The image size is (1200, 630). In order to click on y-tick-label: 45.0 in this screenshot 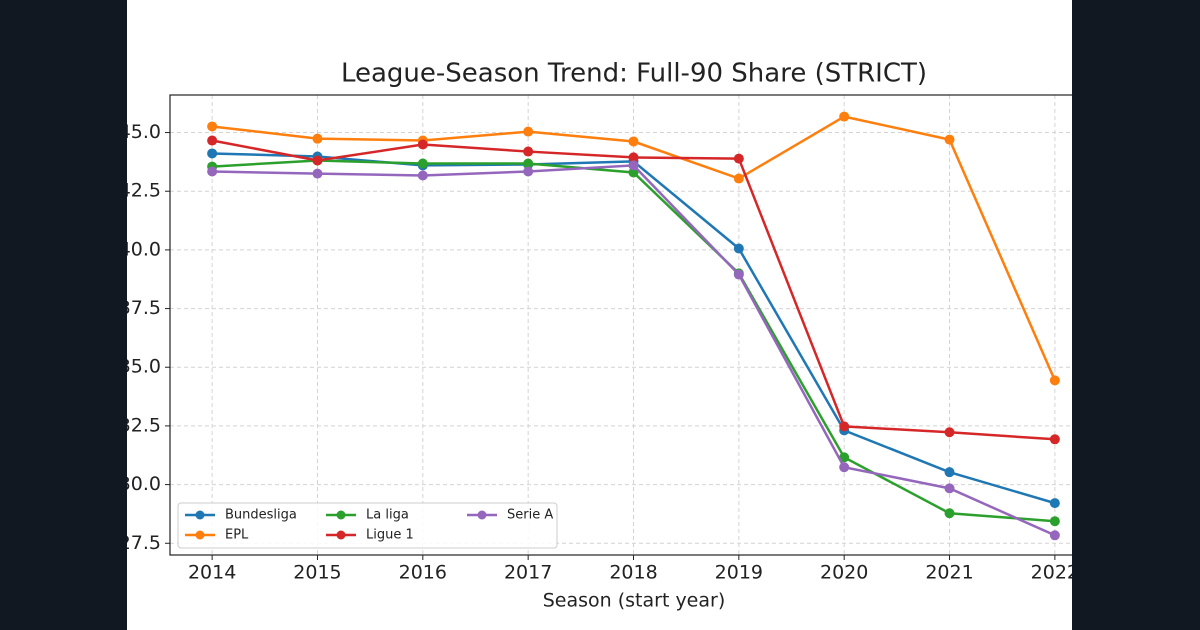, I will do `click(140, 132)`.